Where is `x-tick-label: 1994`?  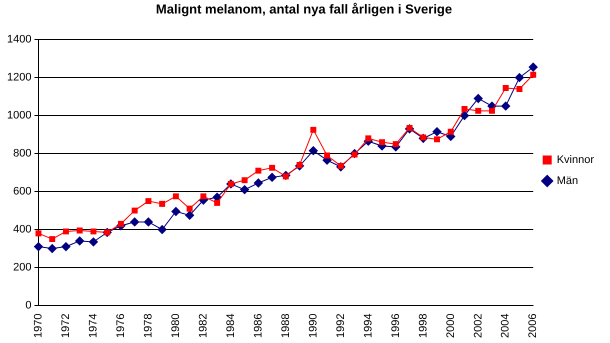
x-tick-label: 1994 is located at coordinates (368, 326).